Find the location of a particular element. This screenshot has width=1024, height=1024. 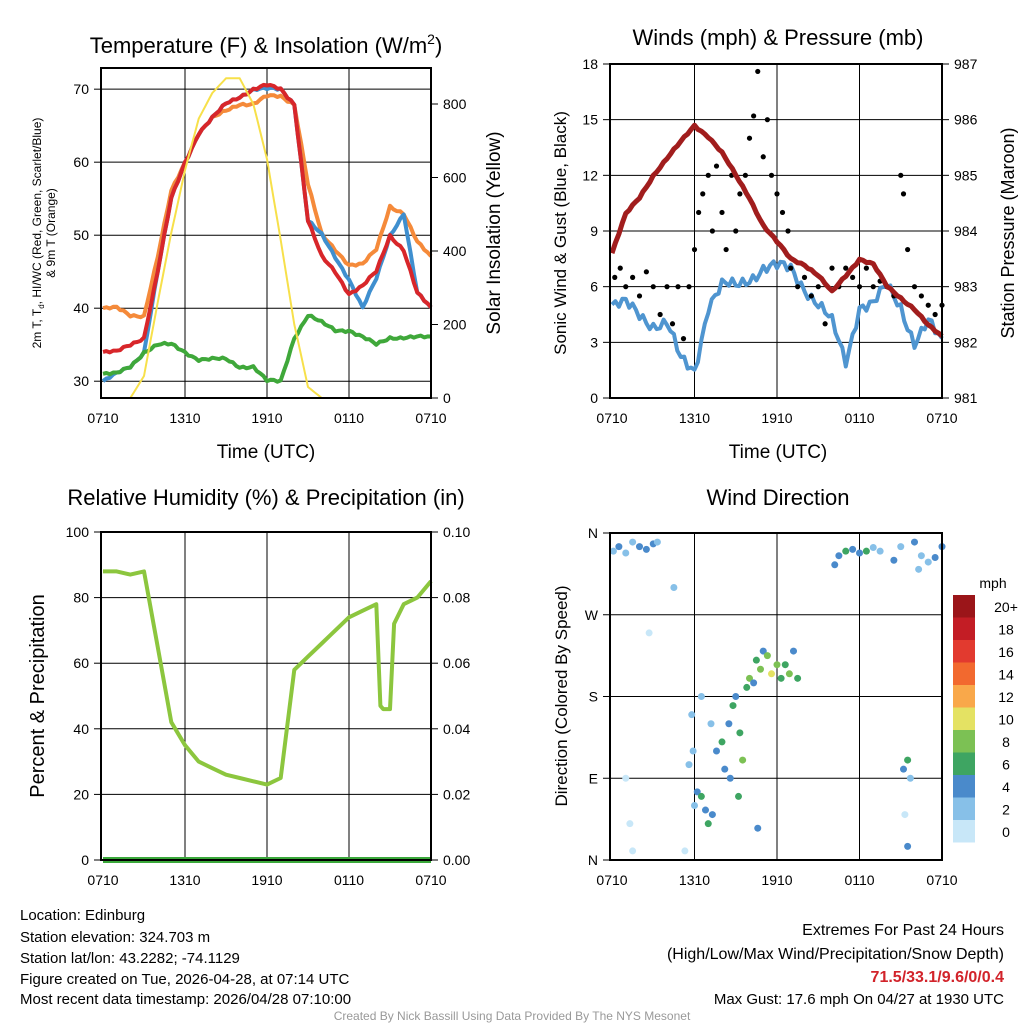

wdir-panel-title: Wind Direction is located at coordinates (777, 497).